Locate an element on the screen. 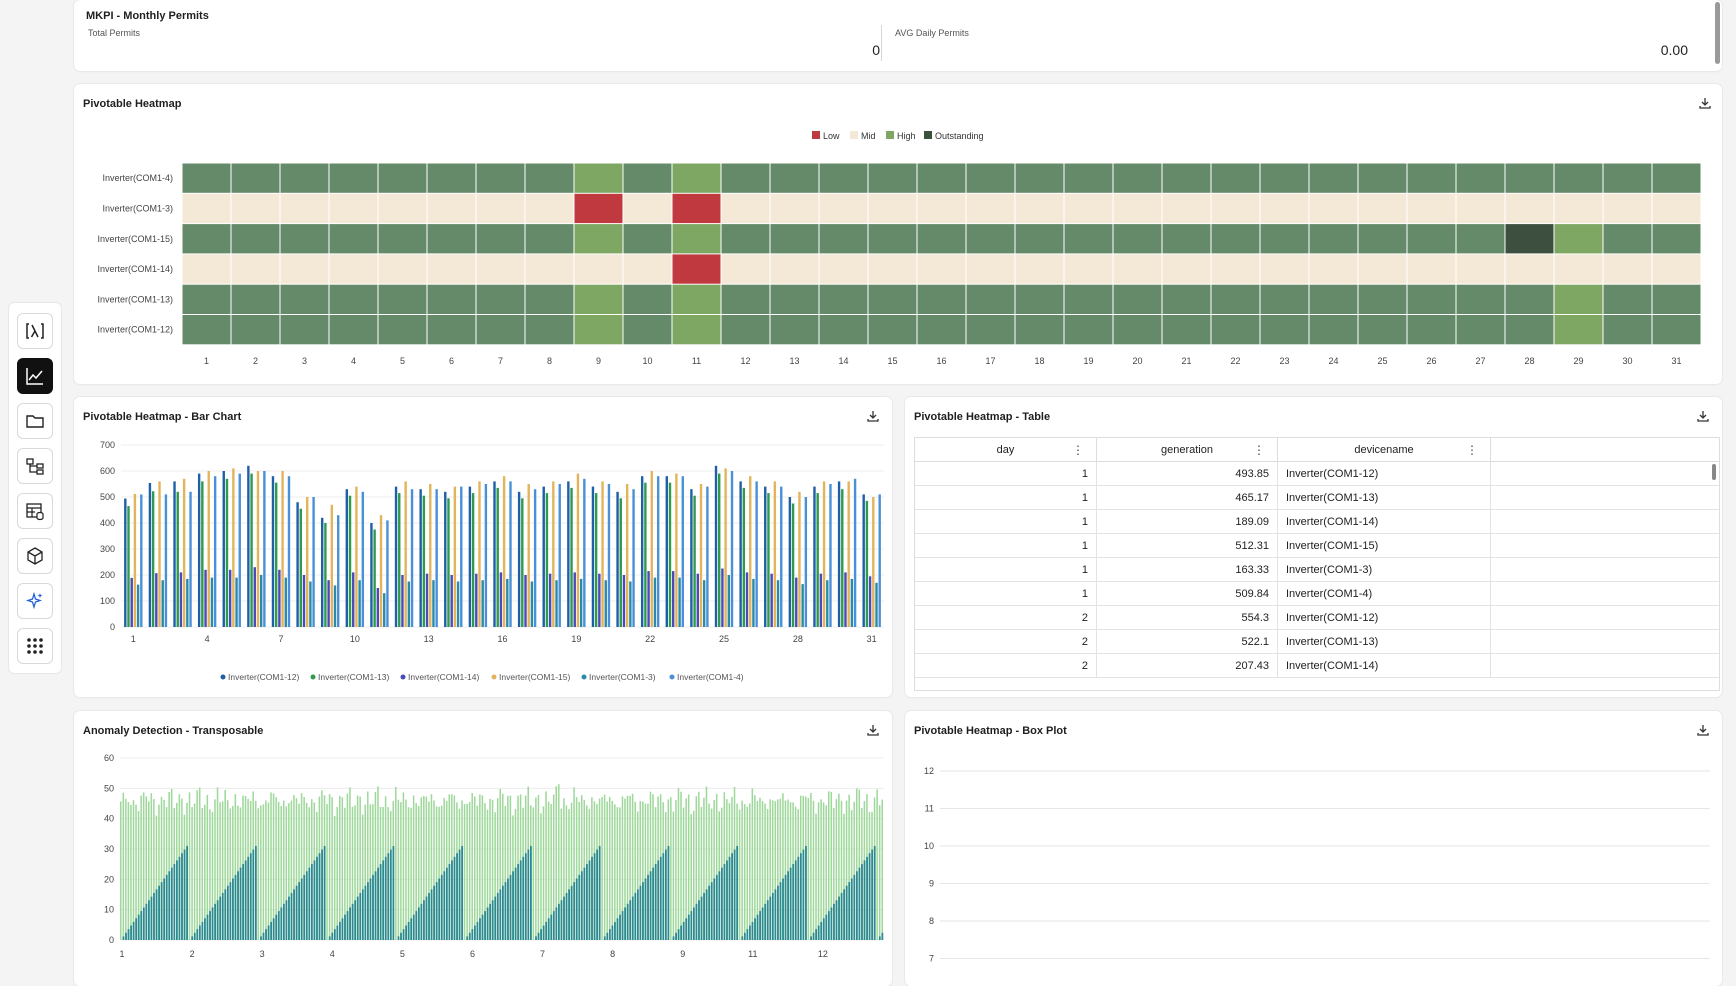  legend-label: Outstanding is located at coordinates (959, 136).